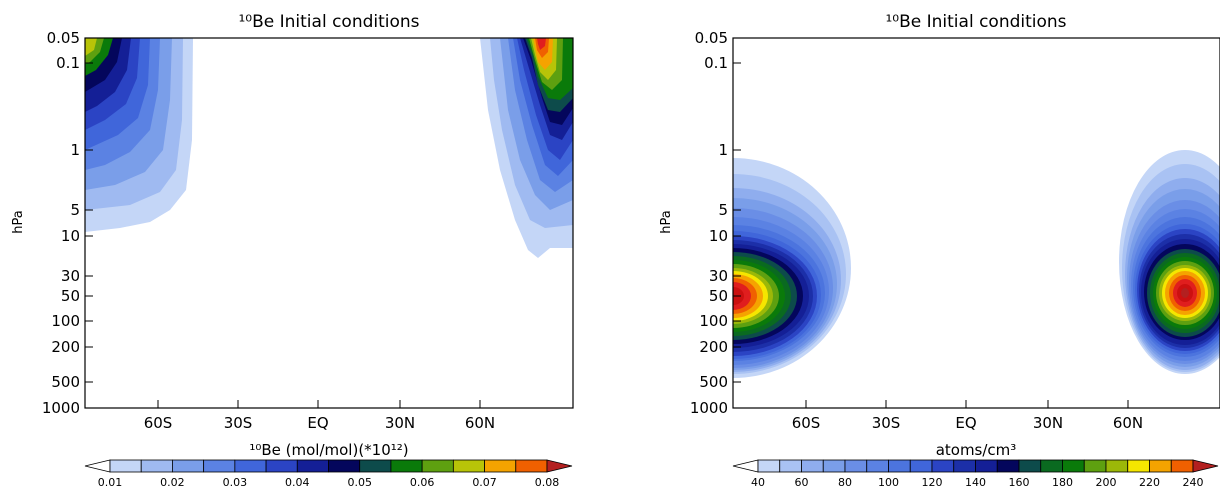 The height and width of the screenshot is (493, 1220). What do you see at coordinates (328, 474) in the screenshot?
I see `left-colorbar: 0.01 0.02 0.03 0.04 0.05 0.06 0.07 0.08` at bounding box center [328, 474].